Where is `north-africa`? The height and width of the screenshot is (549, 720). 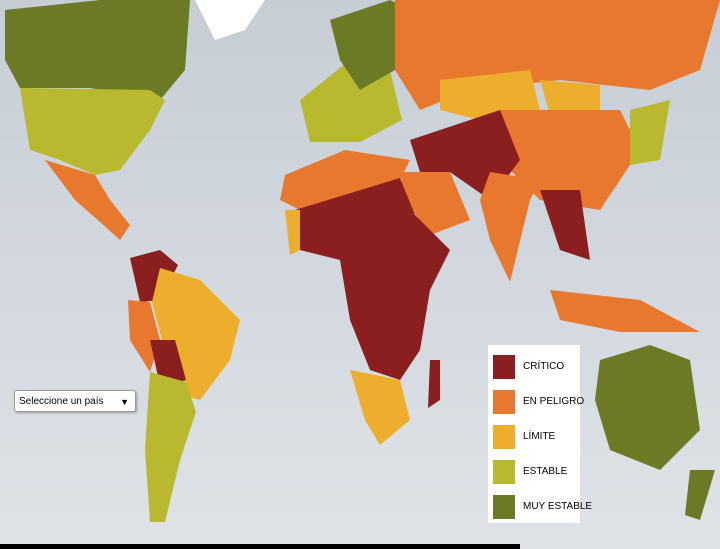
north-africa is located at coordinates (345, 180).